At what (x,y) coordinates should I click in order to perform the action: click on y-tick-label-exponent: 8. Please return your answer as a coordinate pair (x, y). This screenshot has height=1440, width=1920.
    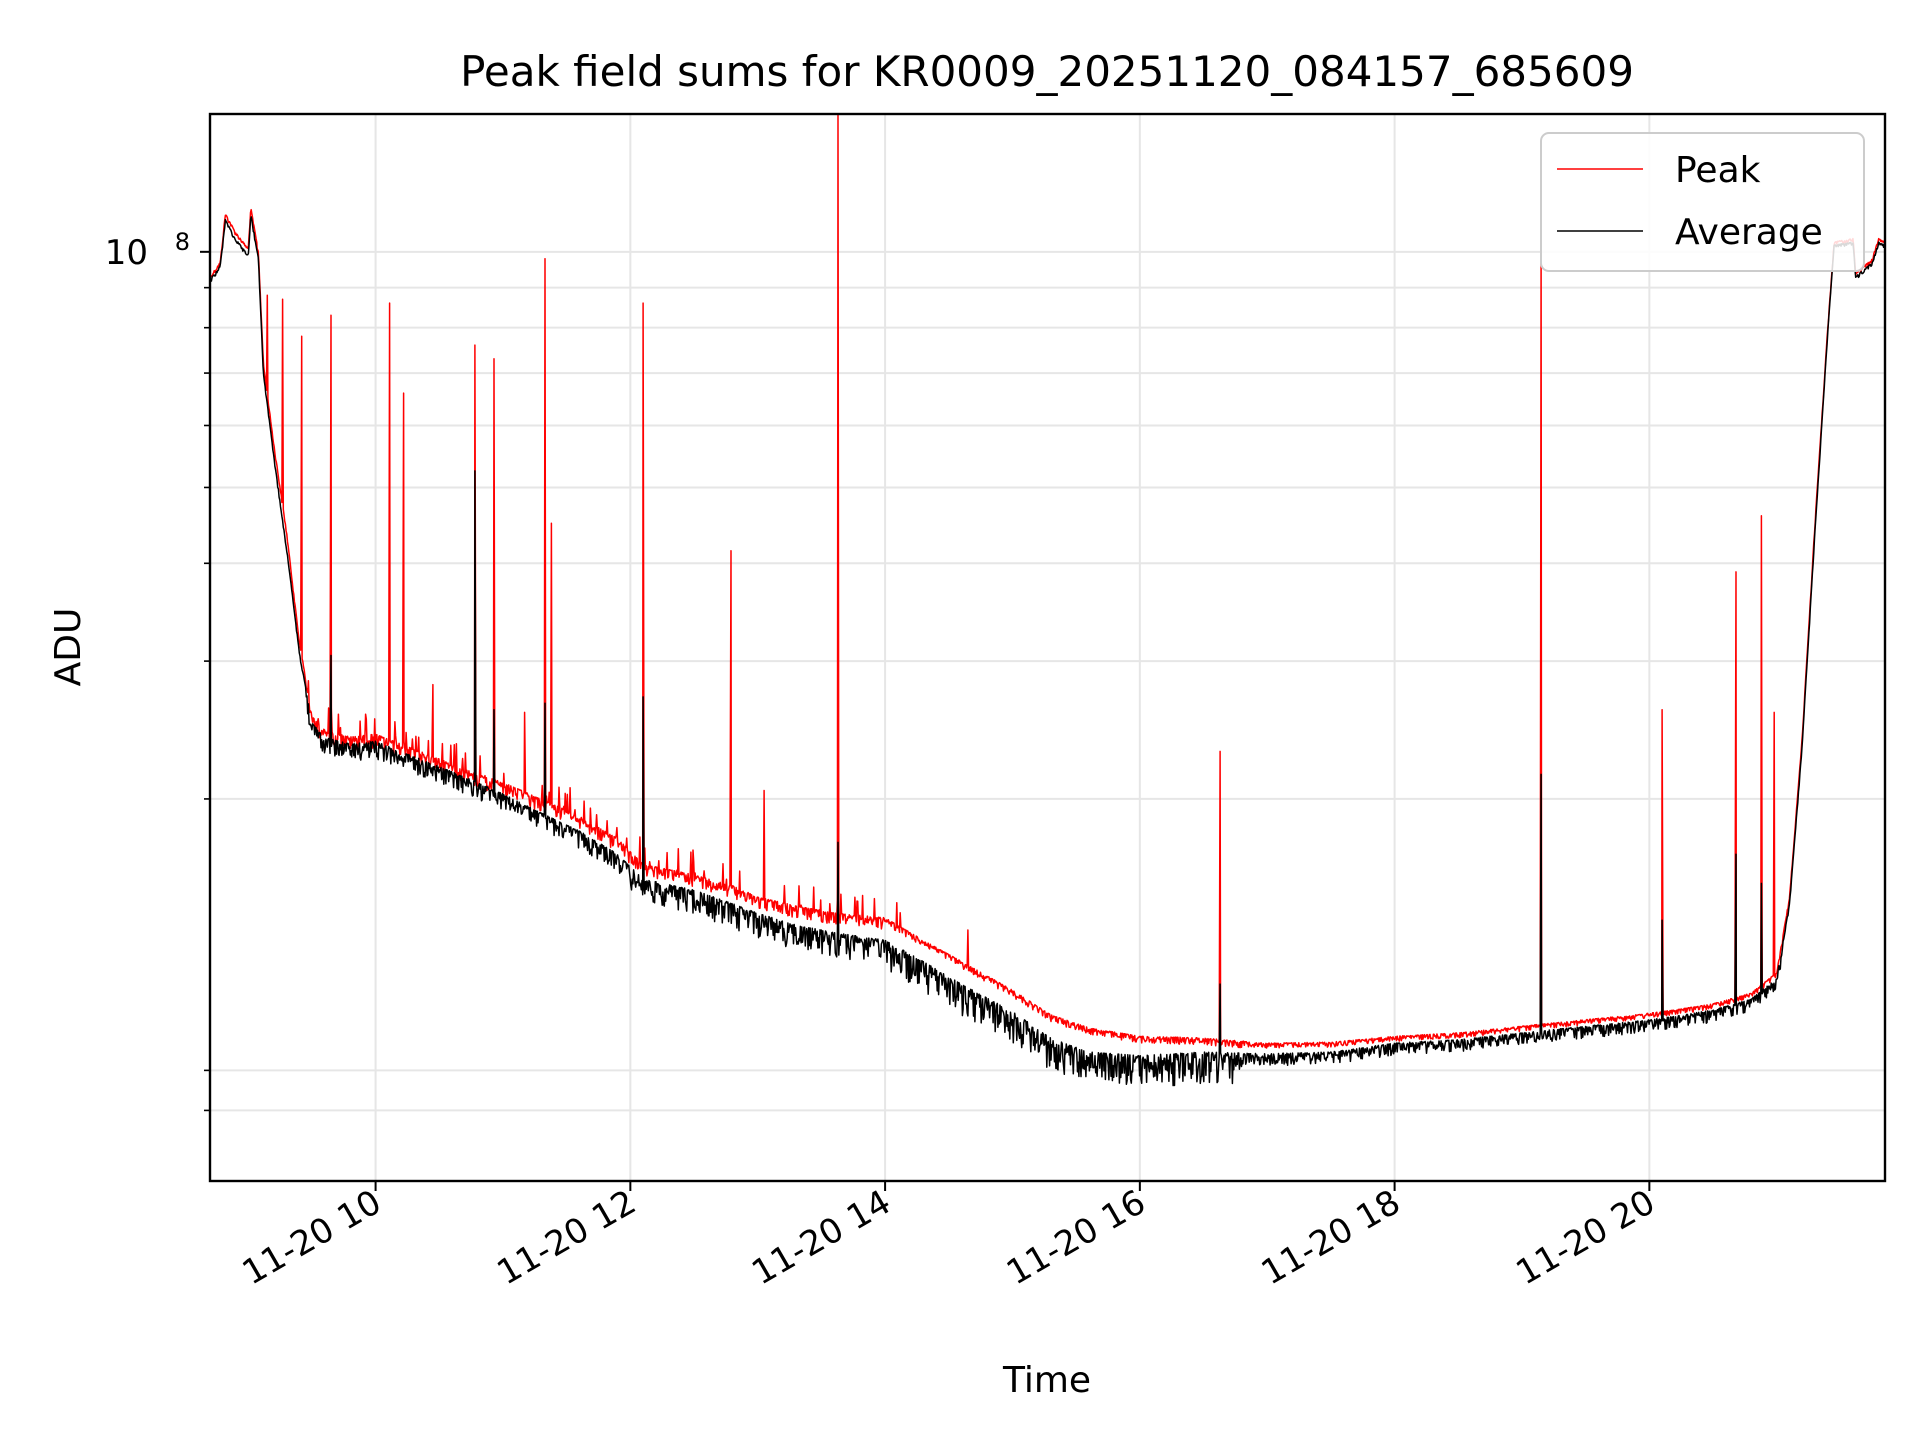
    Looking at the image, I should click on (182, 242).